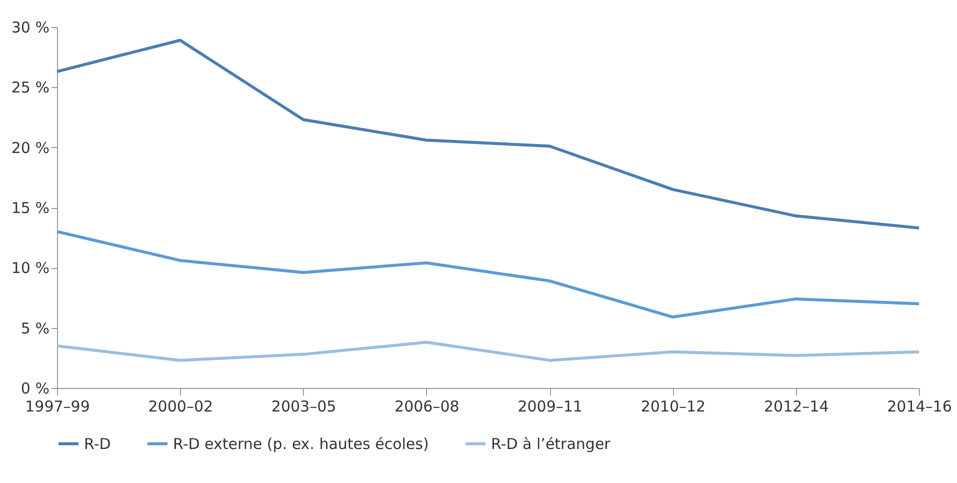  I want to click on x-tick-label: 2012–14, so click(796, 407).